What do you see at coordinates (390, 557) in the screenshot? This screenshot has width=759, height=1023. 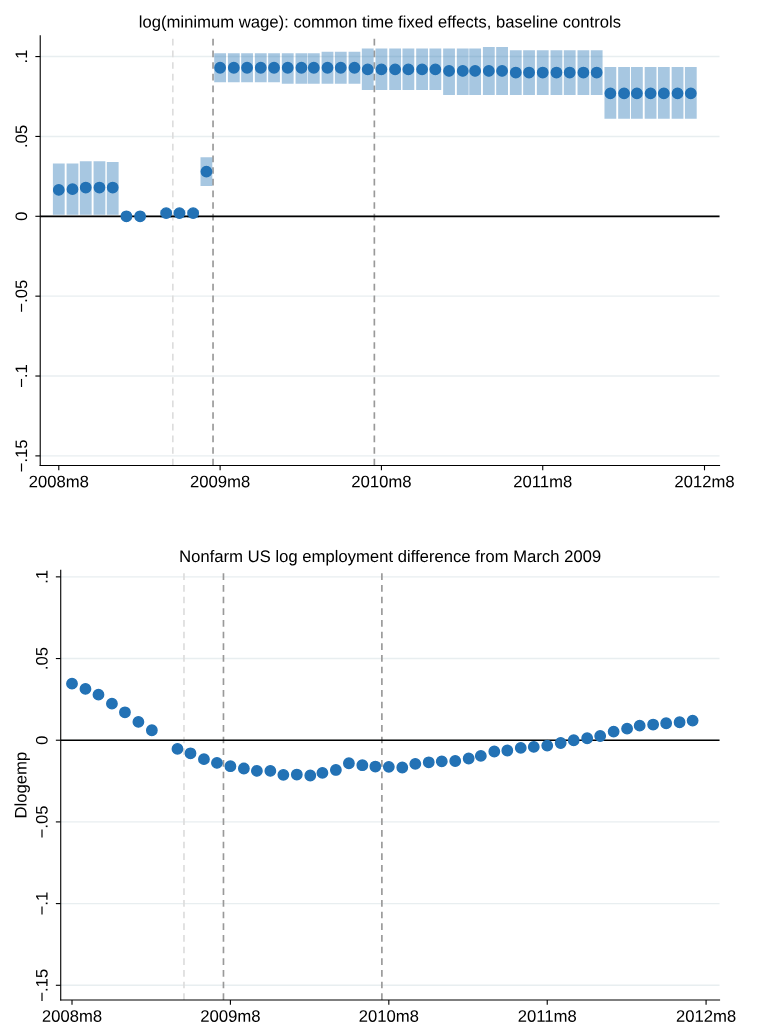 I see `chart-title: Nonfarm US log employment difference from March 2009` at bounding box center [390, 557].